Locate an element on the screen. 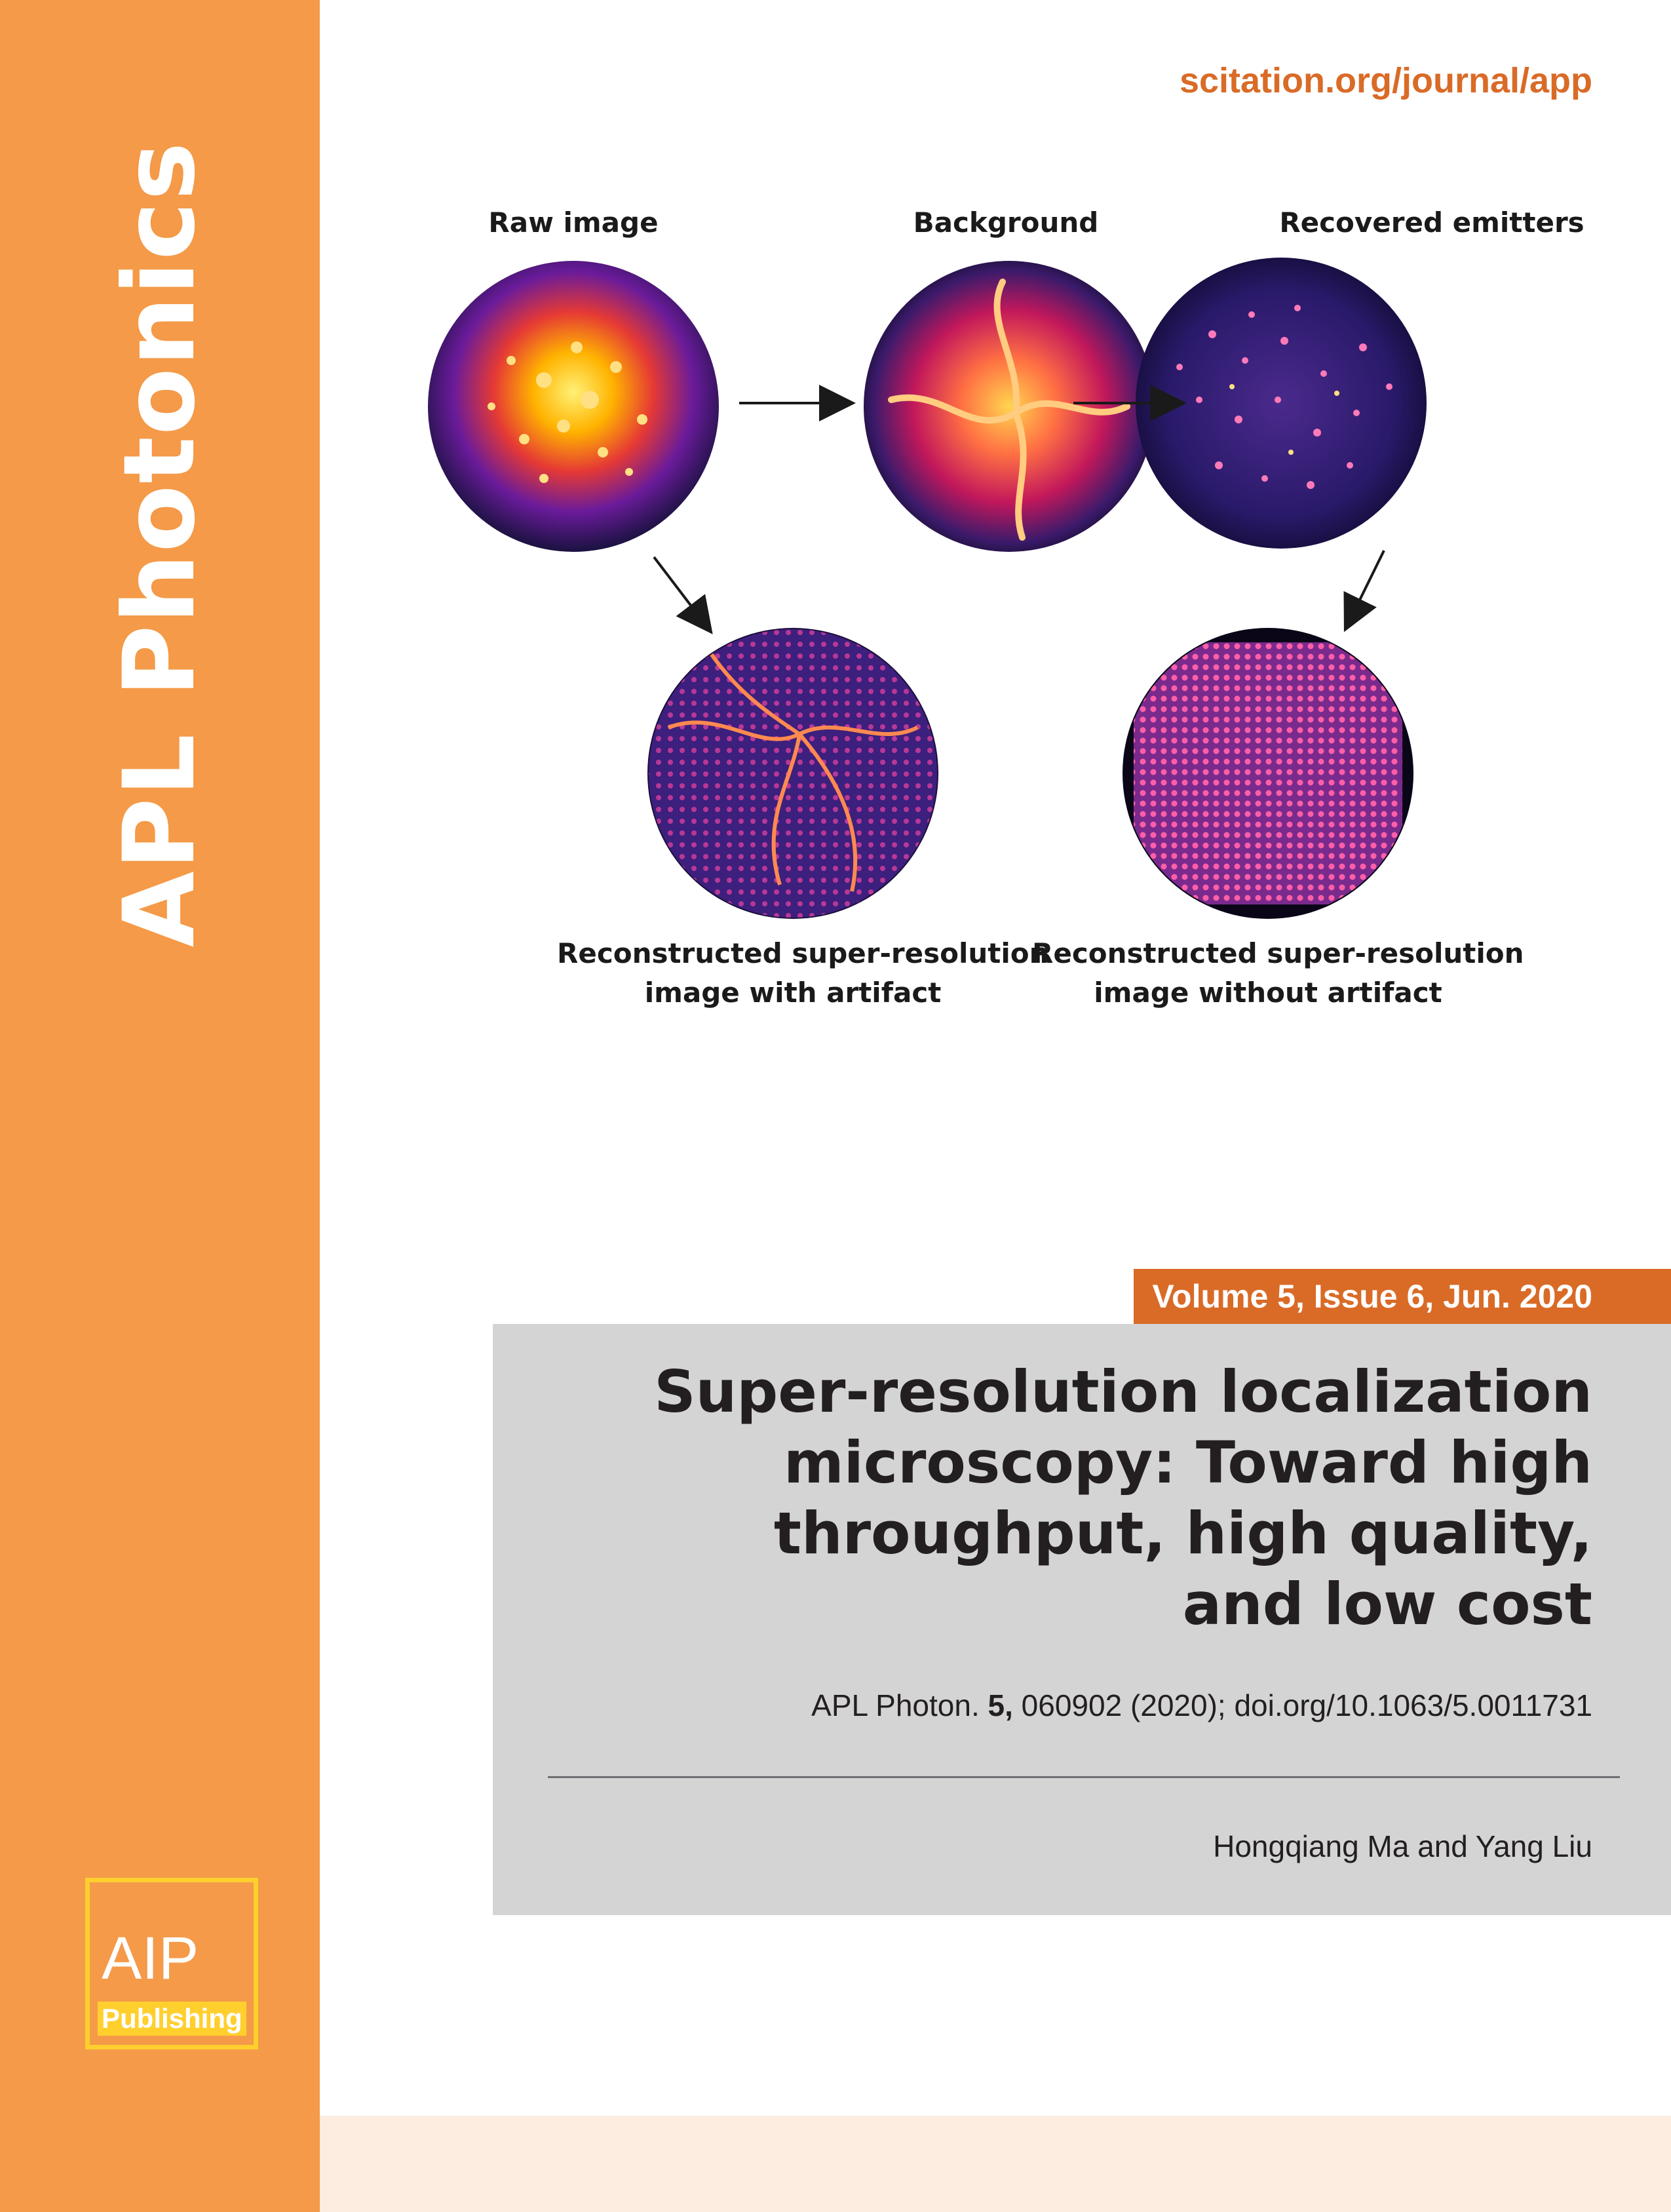  recovered-emitters-circle is located at coordinates (1281, 403).